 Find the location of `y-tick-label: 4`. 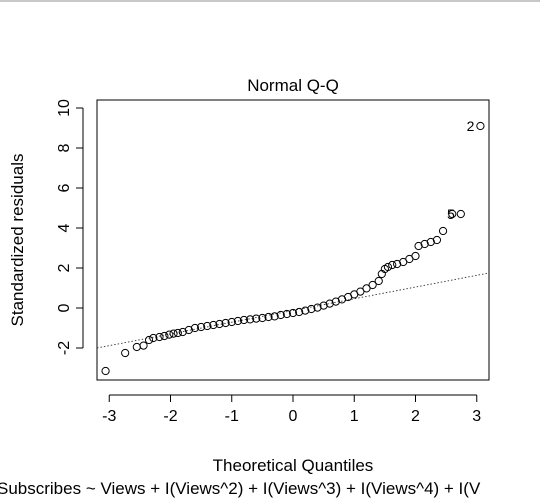

y-tick-label: 4 is located at coordinates (64, 227).